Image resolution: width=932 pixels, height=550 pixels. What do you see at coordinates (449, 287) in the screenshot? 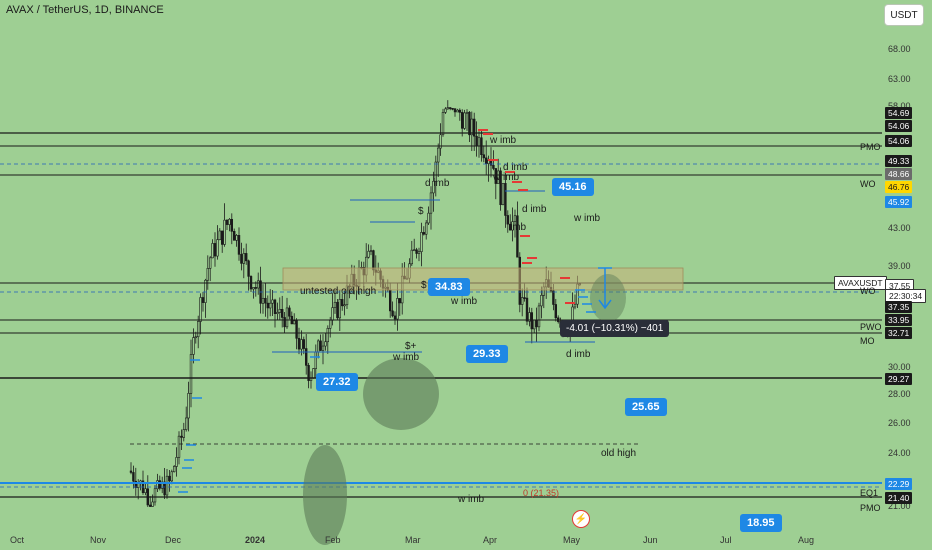
I see `price-callout: 34.83` at bounding box center [449, 287].